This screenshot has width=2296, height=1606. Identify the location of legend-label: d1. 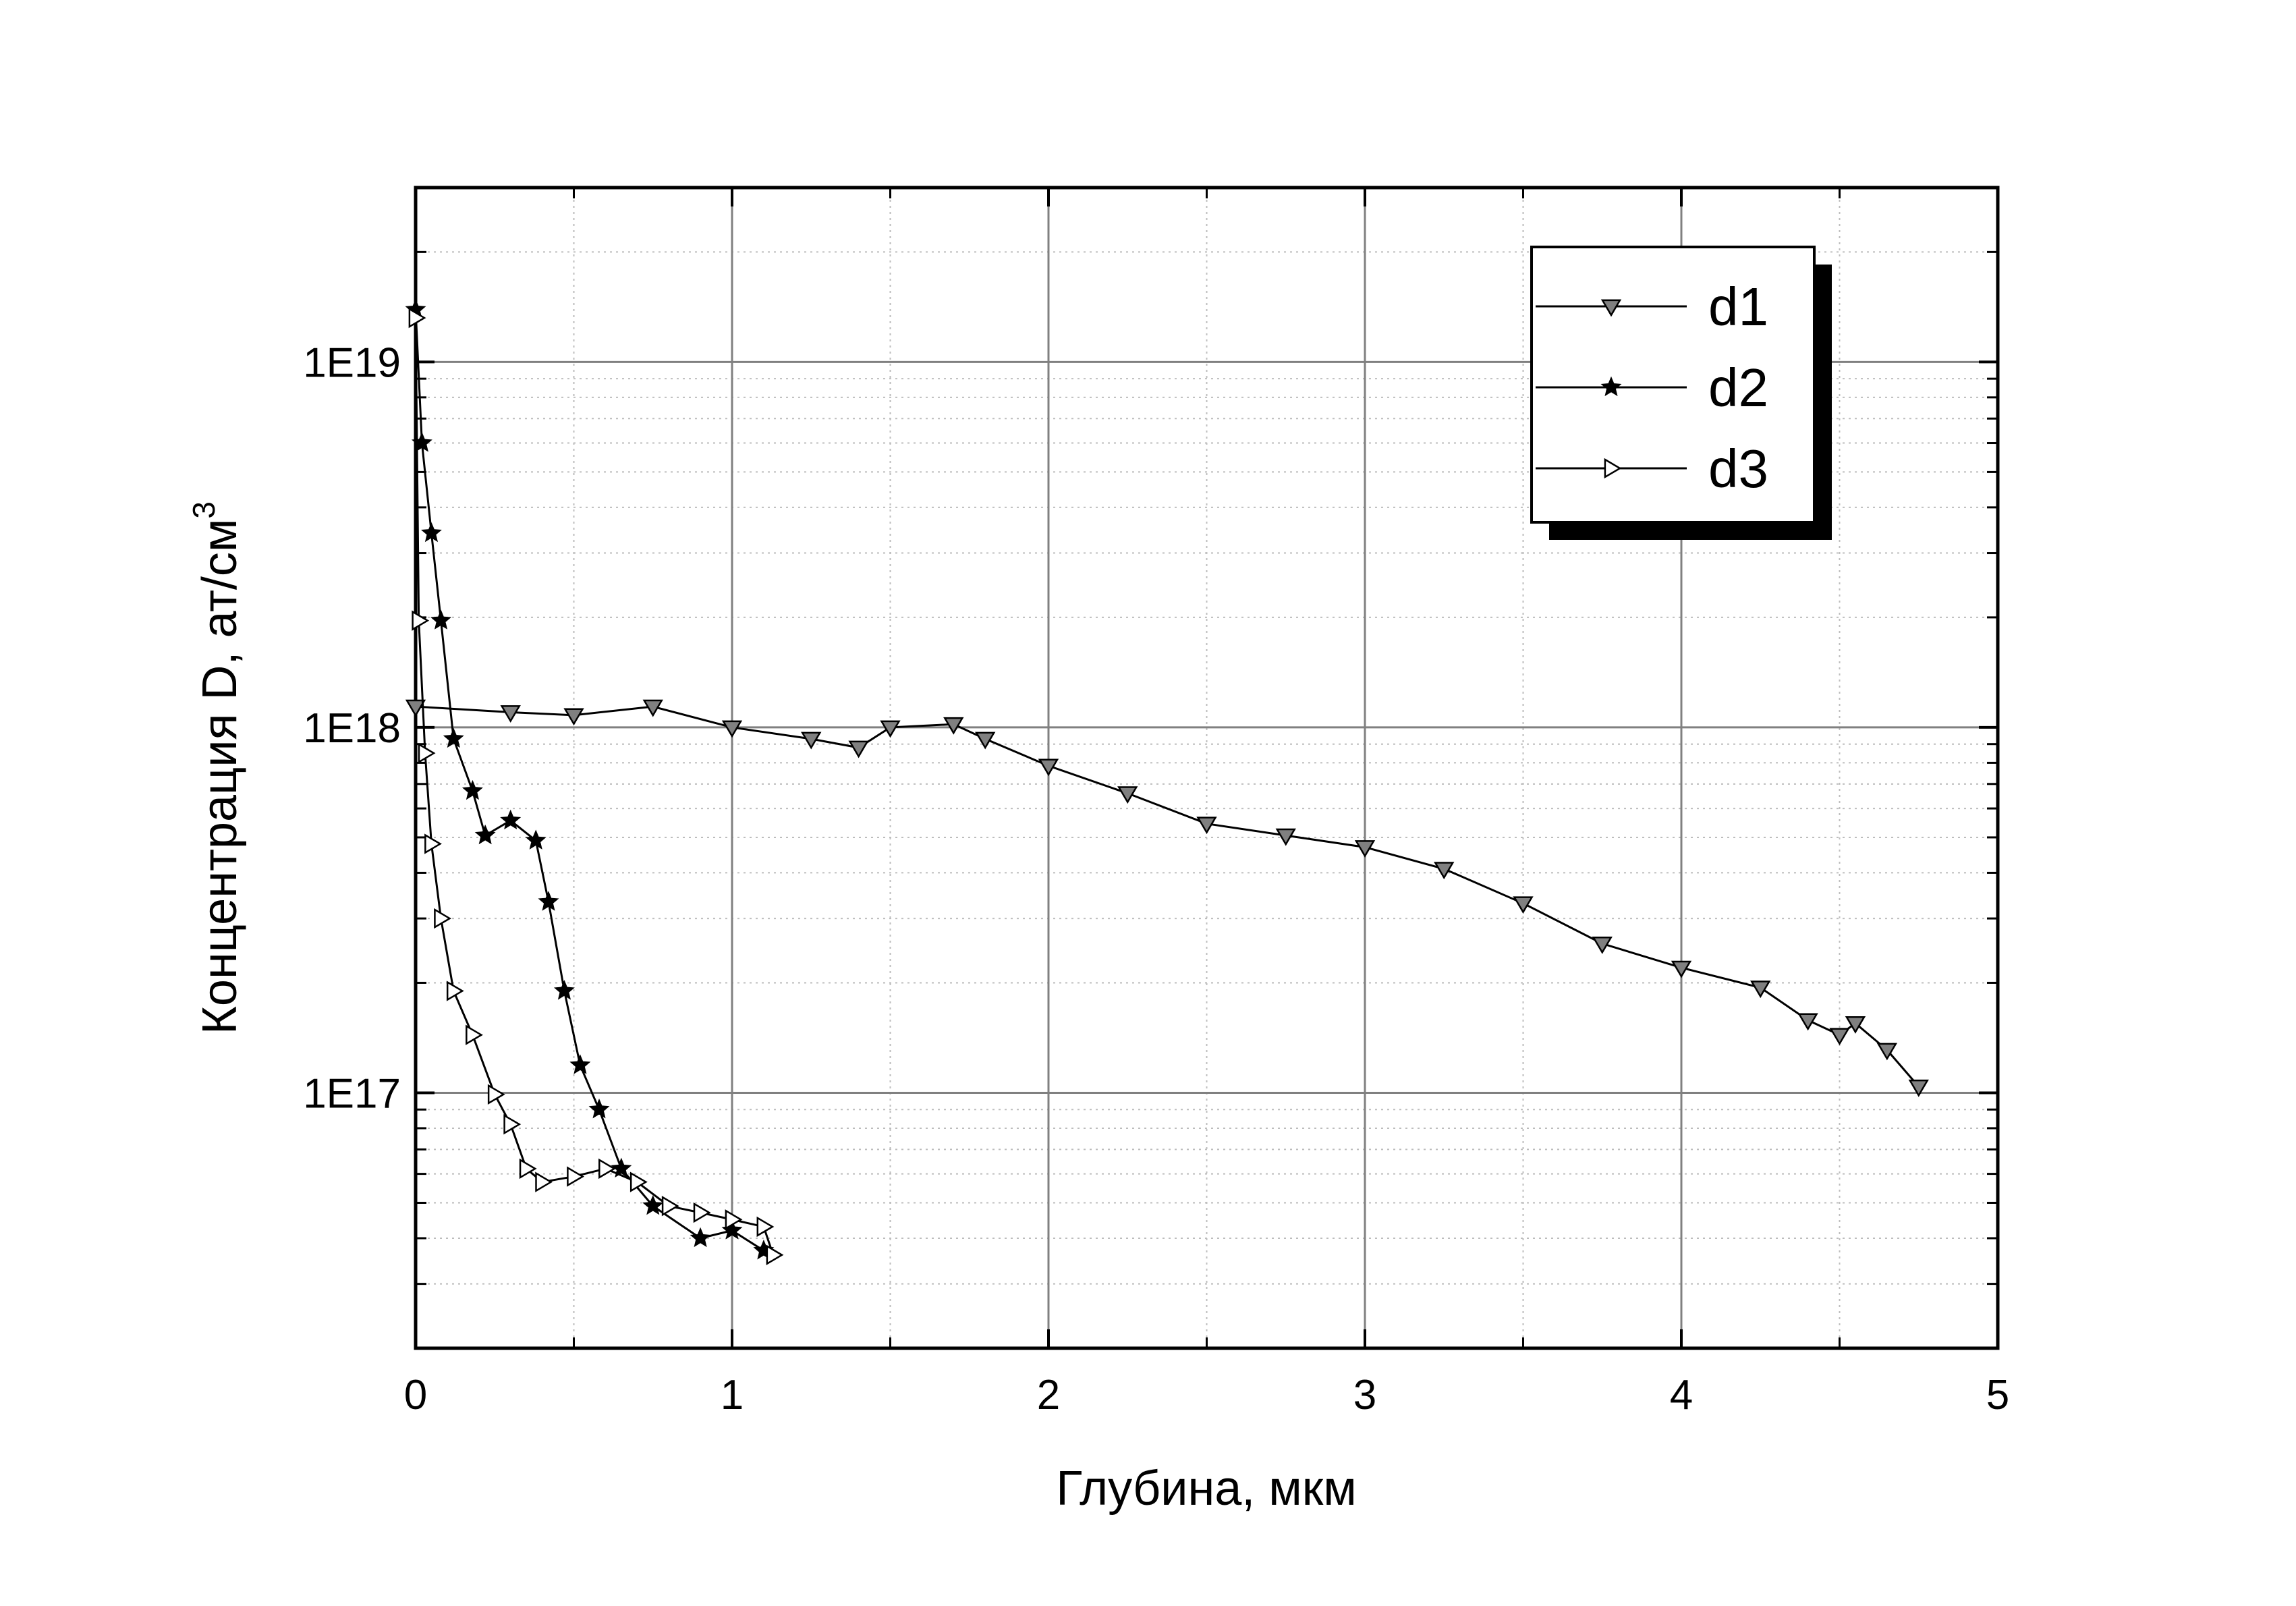
(1738, 307).